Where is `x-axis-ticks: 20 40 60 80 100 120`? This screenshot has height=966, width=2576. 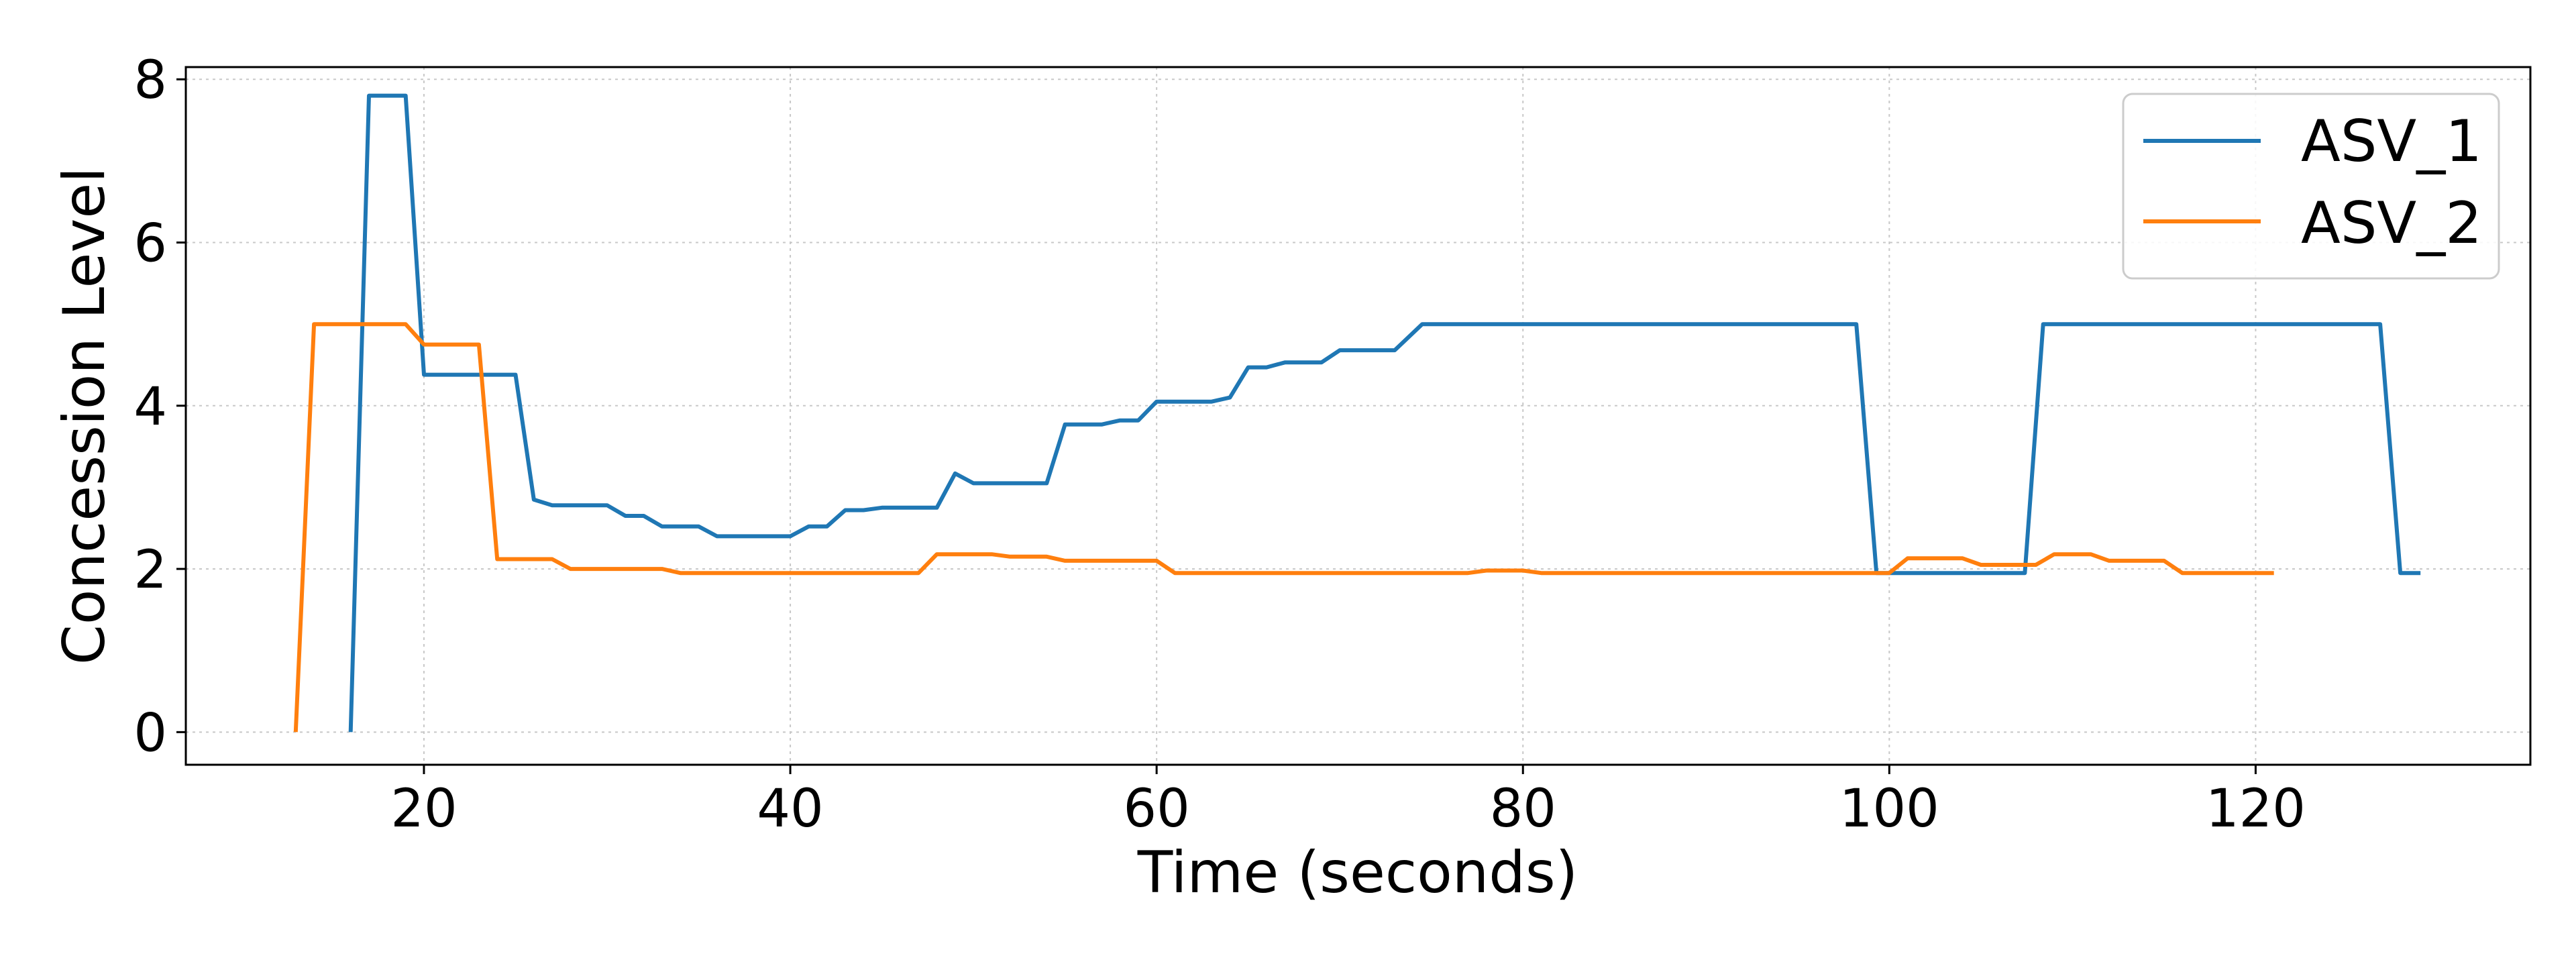 x-axis-ticks: 20 40 60 80 100 120 is located at coordinates (1348, 802).